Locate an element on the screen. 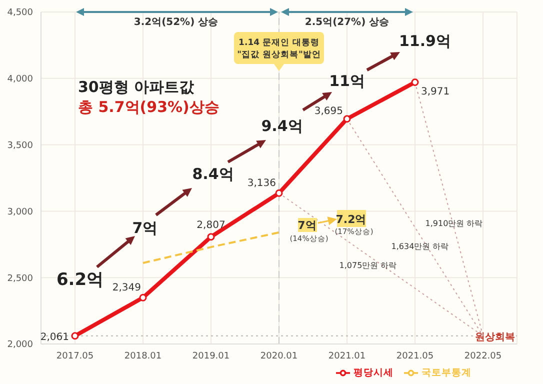 The width and height of the screenshot is (543, 384). data-label: 3,971 is located at coordinates (435, 92).